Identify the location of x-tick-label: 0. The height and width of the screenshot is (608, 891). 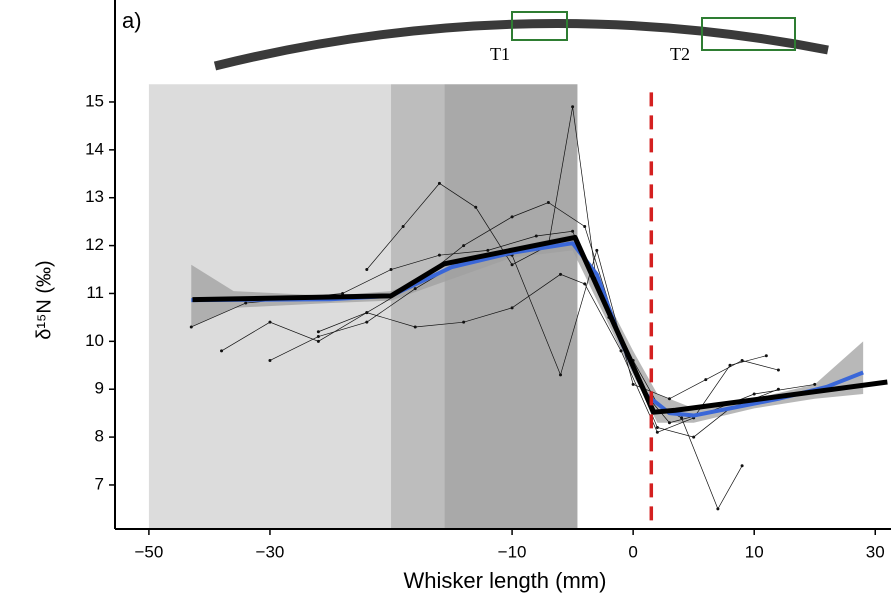
(632, 551).